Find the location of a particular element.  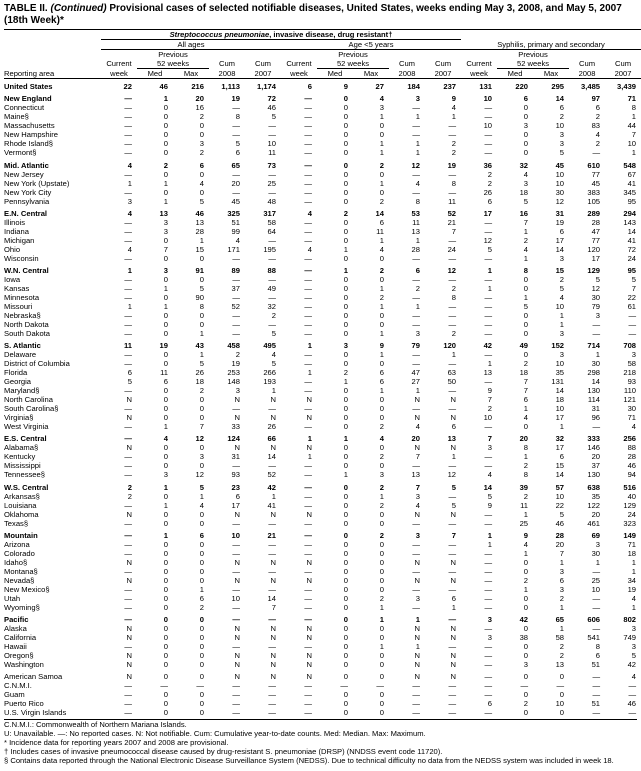

data-row: Kansas —1 5 37 49—0 1 2 2 1 0 5 12 7 is located at coordinates (322, 288).